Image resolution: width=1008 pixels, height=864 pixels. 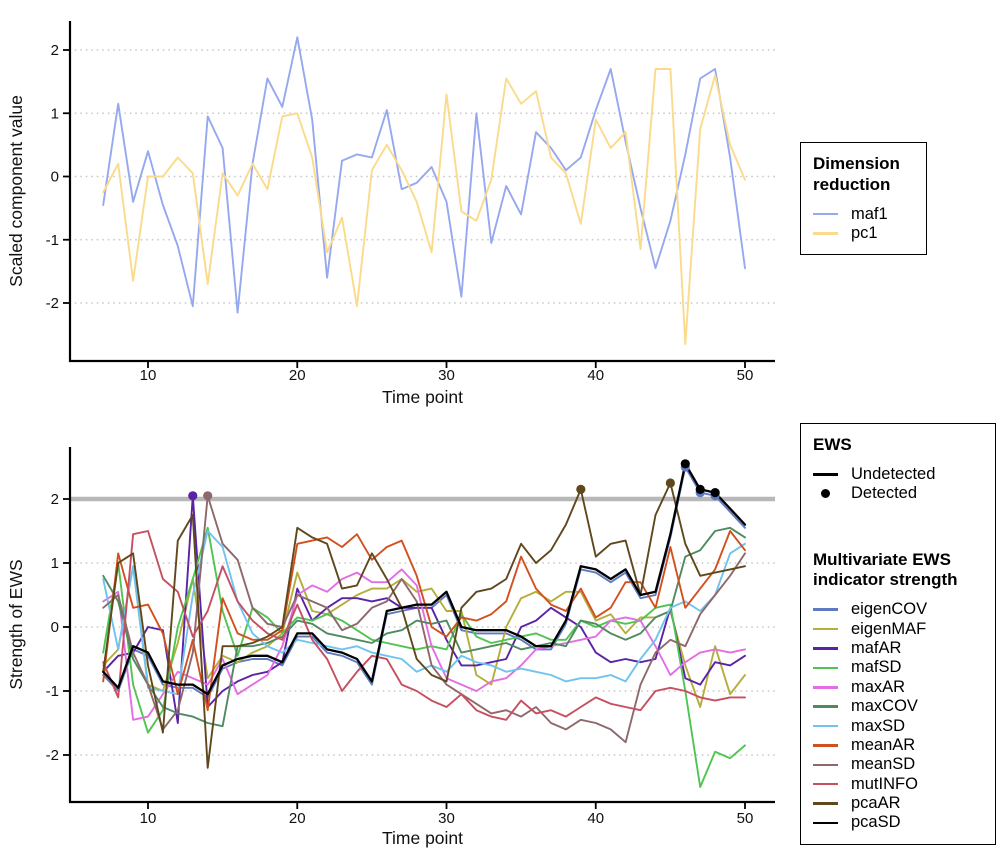 What do you see at coordinates (878, 686) in the screenshot?
I see `maxAR-label: maxAR` at bounding box center [878, 686].